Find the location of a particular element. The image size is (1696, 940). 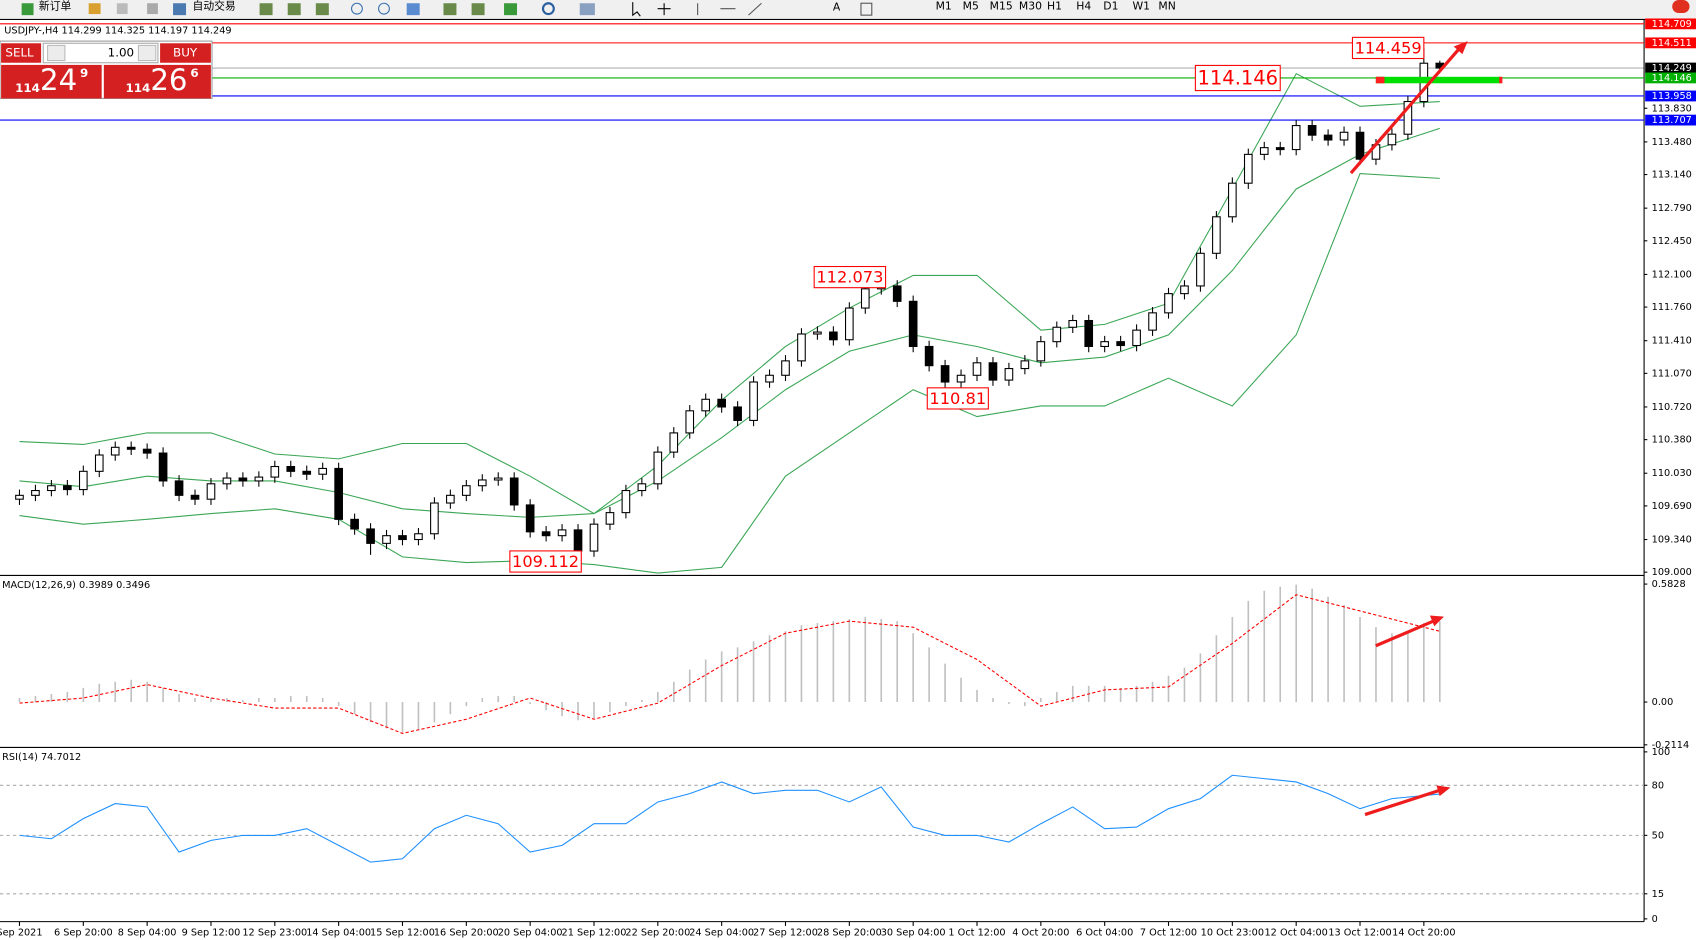

zoom-in is located at coordinates (356, 8).